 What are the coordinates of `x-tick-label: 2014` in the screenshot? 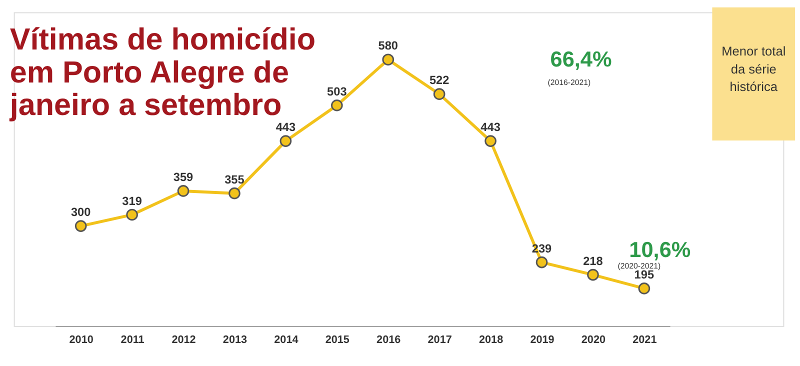 It's located at (286, 340).